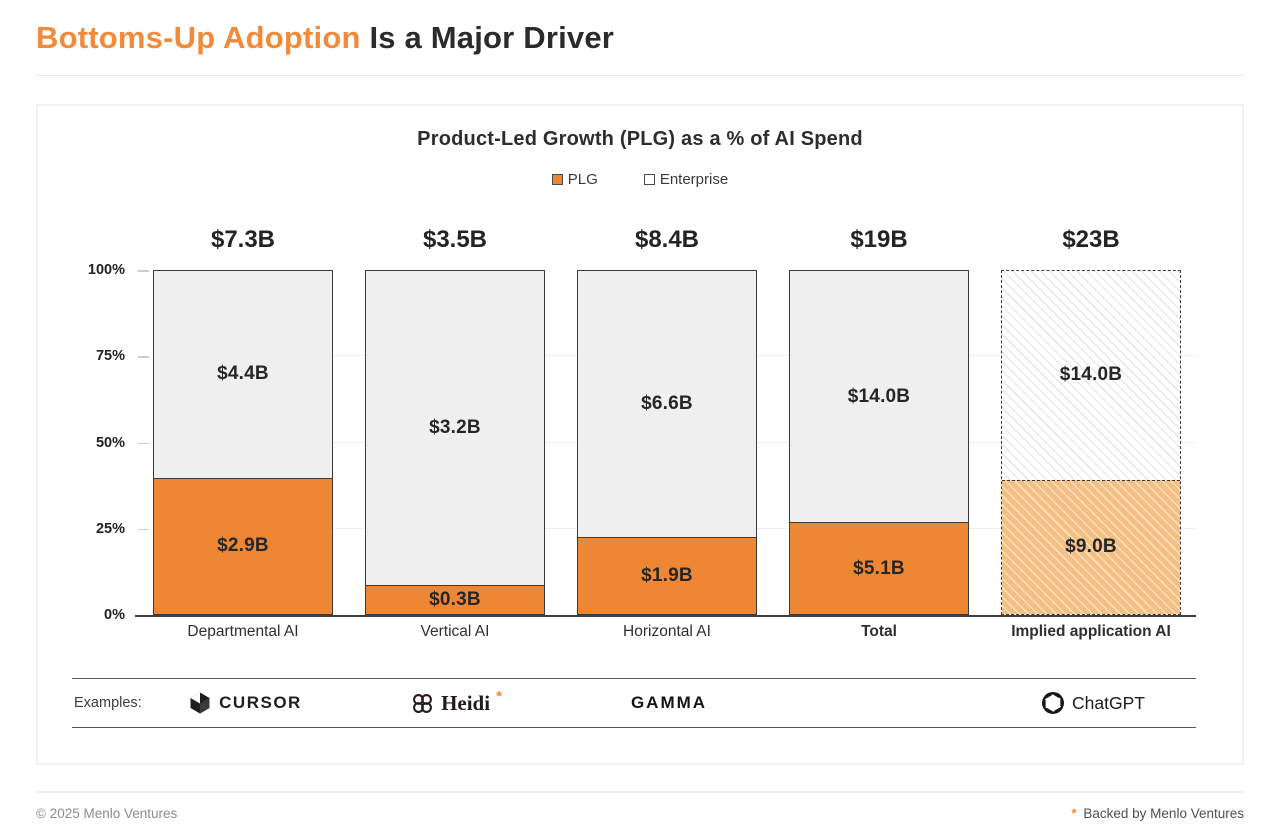  I want to click on bar-total-total: $19B, so click(879, 239).